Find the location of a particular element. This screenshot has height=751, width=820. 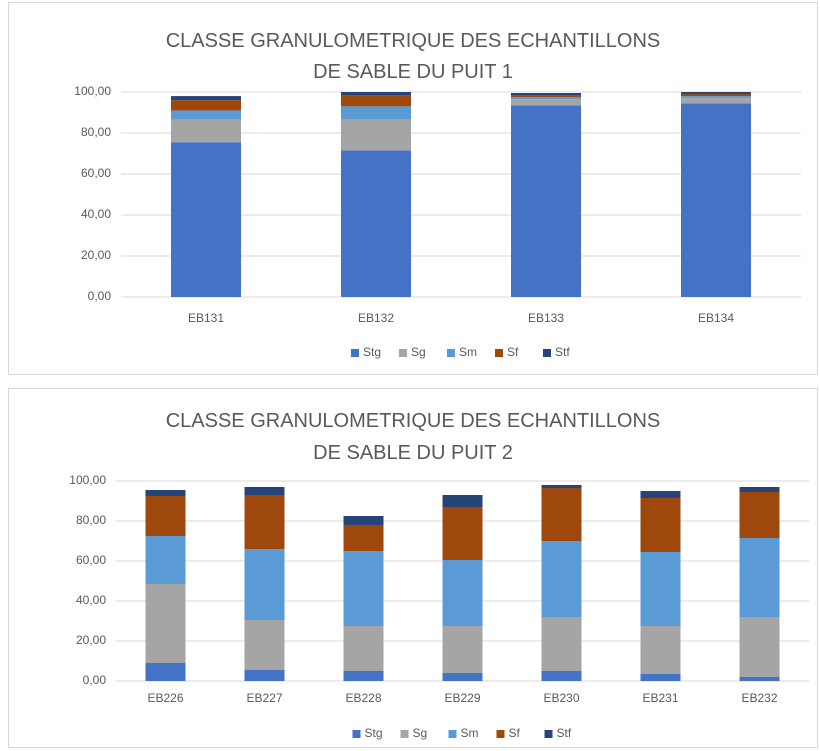

x-tick-label: EB229 is located at coordinates (462, 698).